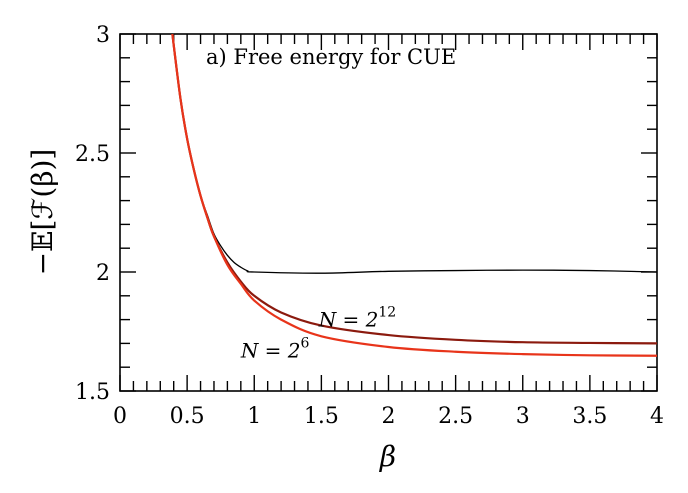  What do you see at coordinates (254, 416) in the screenshot?
I see `x-tick-label: 1` at bounding box center [254, 416].